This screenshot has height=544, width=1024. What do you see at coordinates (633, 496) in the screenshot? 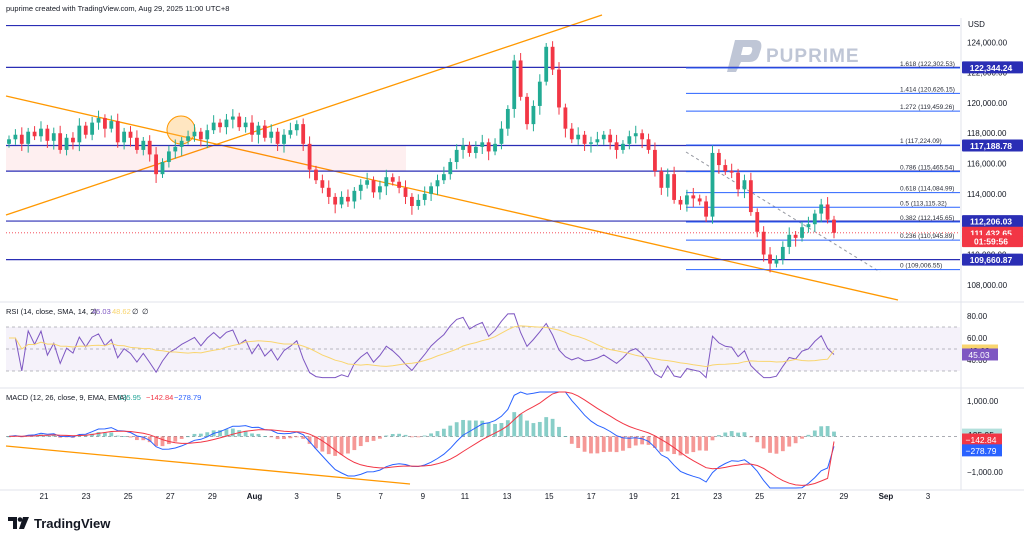
I see `date-tick-label: 19` at bounding box center [633, 496].